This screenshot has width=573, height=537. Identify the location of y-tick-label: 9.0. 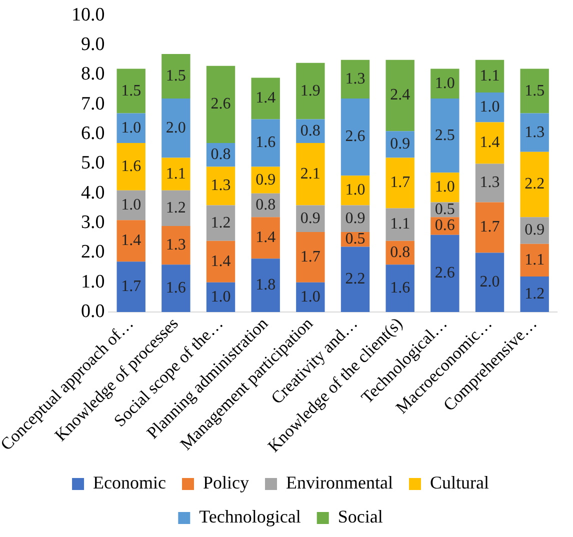
(92, 45).